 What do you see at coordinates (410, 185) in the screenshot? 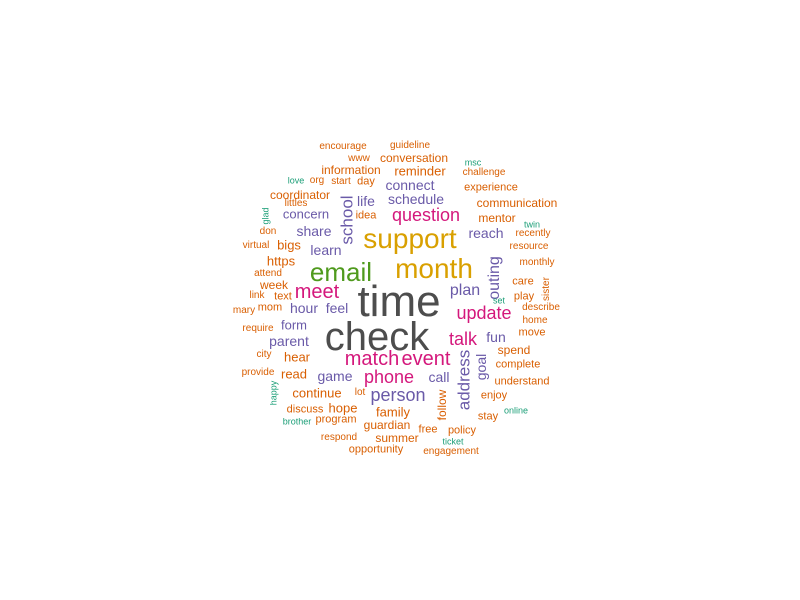
I see `word-connect: connect` at bounding box center [410, 185].